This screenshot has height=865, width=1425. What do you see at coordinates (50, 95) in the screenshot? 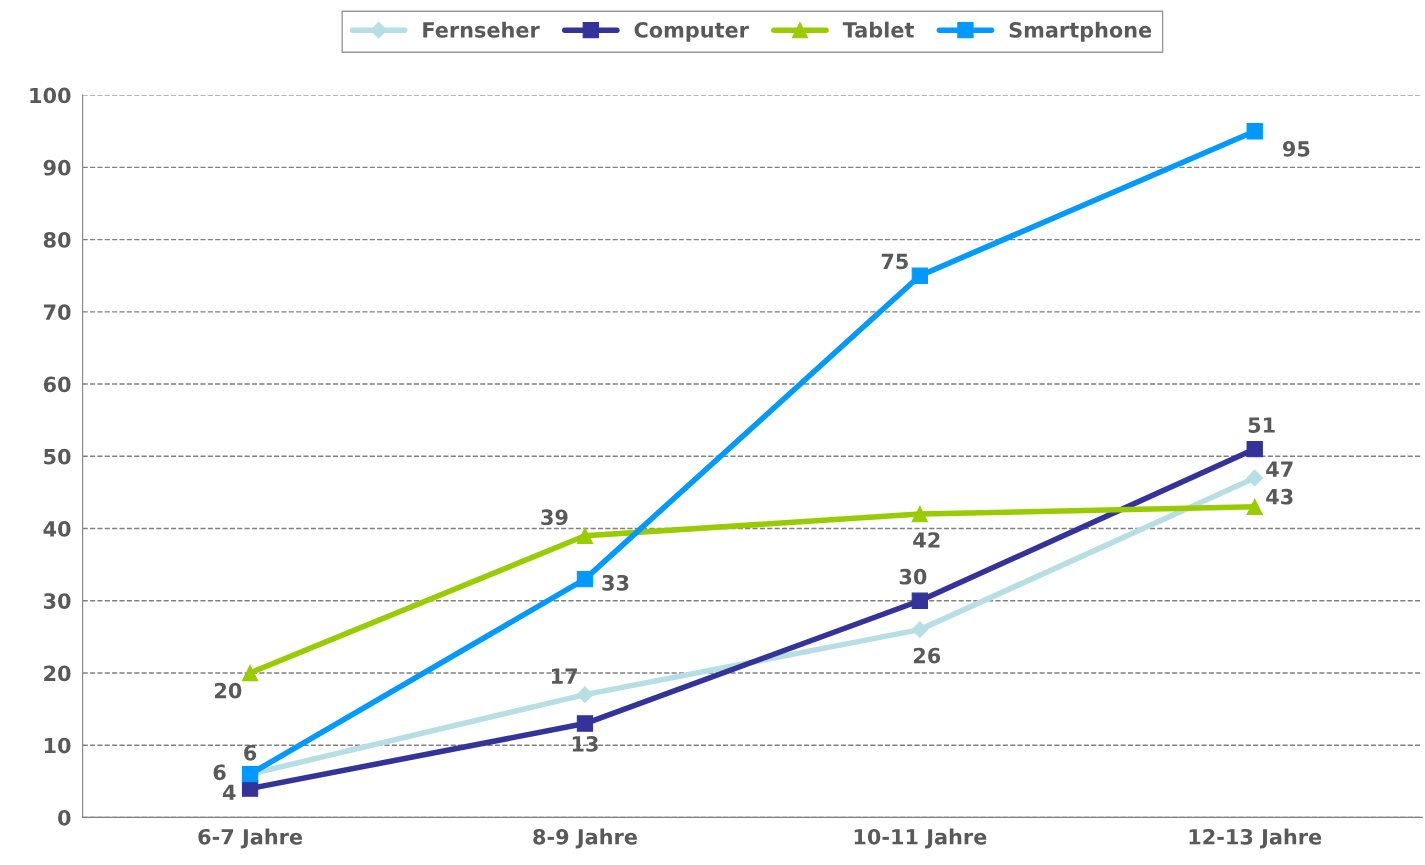
I see `y-tick-label: 100` at bounding box center [50, 95].